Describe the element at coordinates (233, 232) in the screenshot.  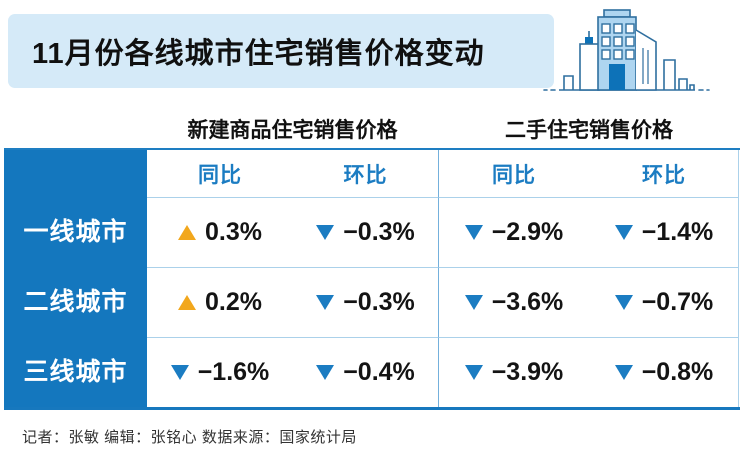
I see `cell-value: 0.3%` at that location.